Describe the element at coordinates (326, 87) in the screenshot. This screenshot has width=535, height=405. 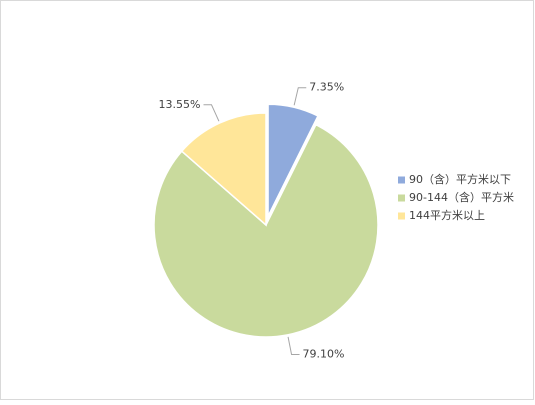
I see `data-label: 7.35%` at that location.